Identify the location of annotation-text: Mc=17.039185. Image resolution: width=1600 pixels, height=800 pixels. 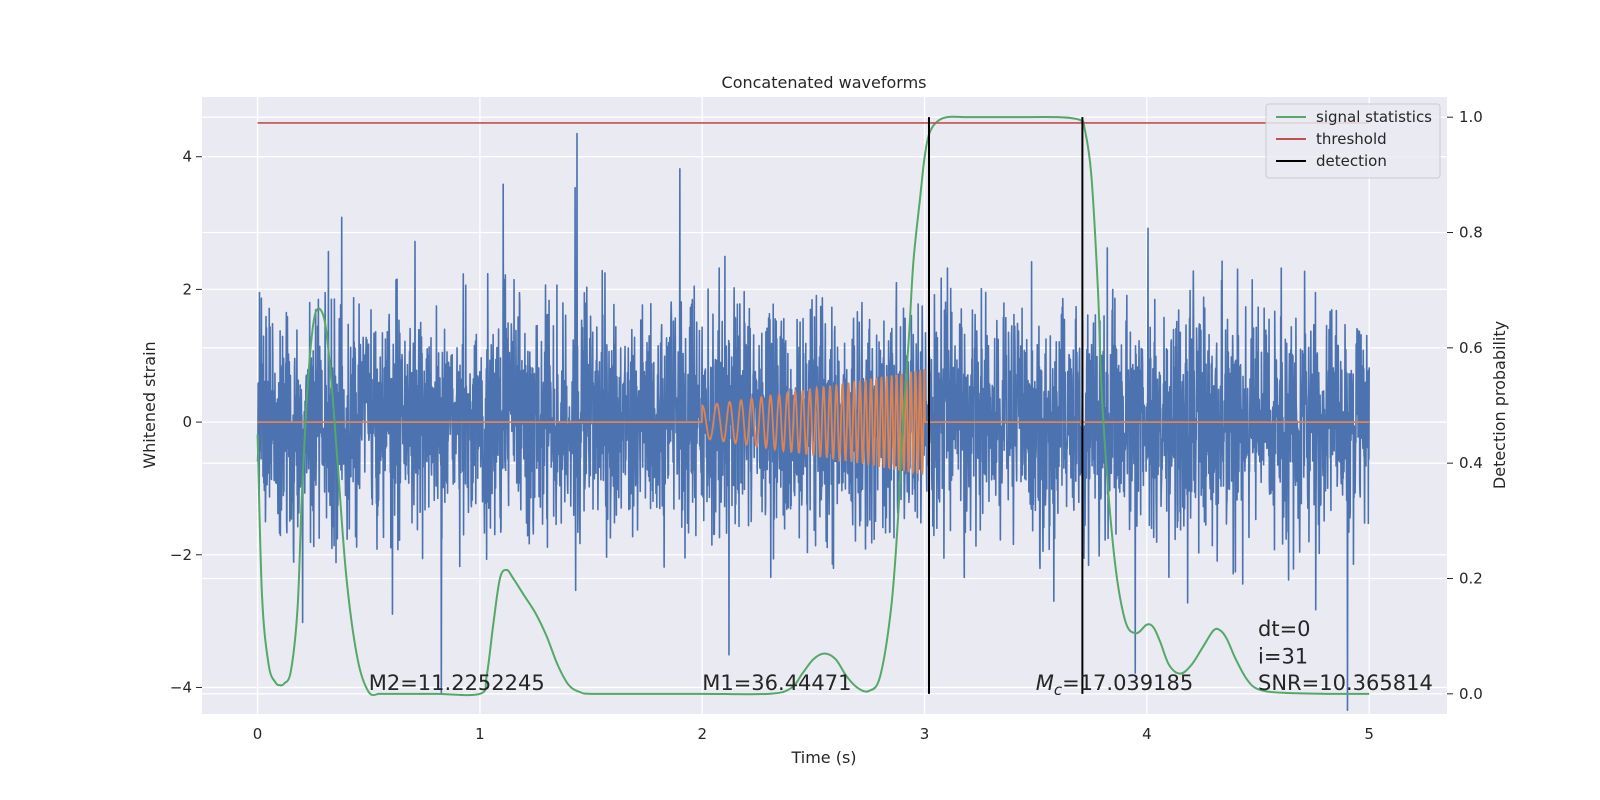
(1115, 685).